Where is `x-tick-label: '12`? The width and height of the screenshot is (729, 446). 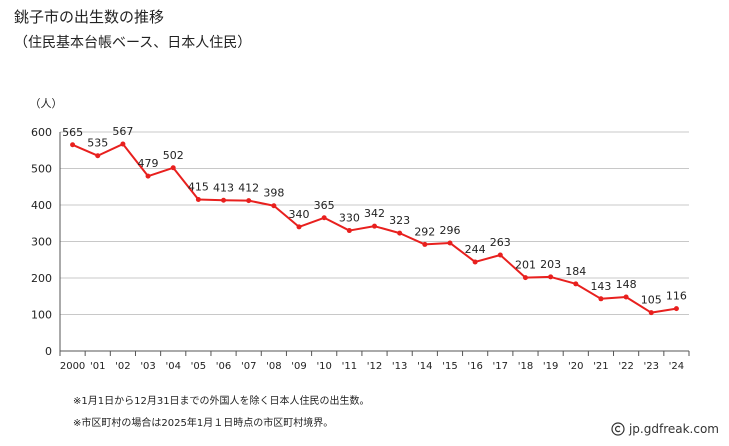
x-tick-label: '12 is located at coordinates (374, 366).